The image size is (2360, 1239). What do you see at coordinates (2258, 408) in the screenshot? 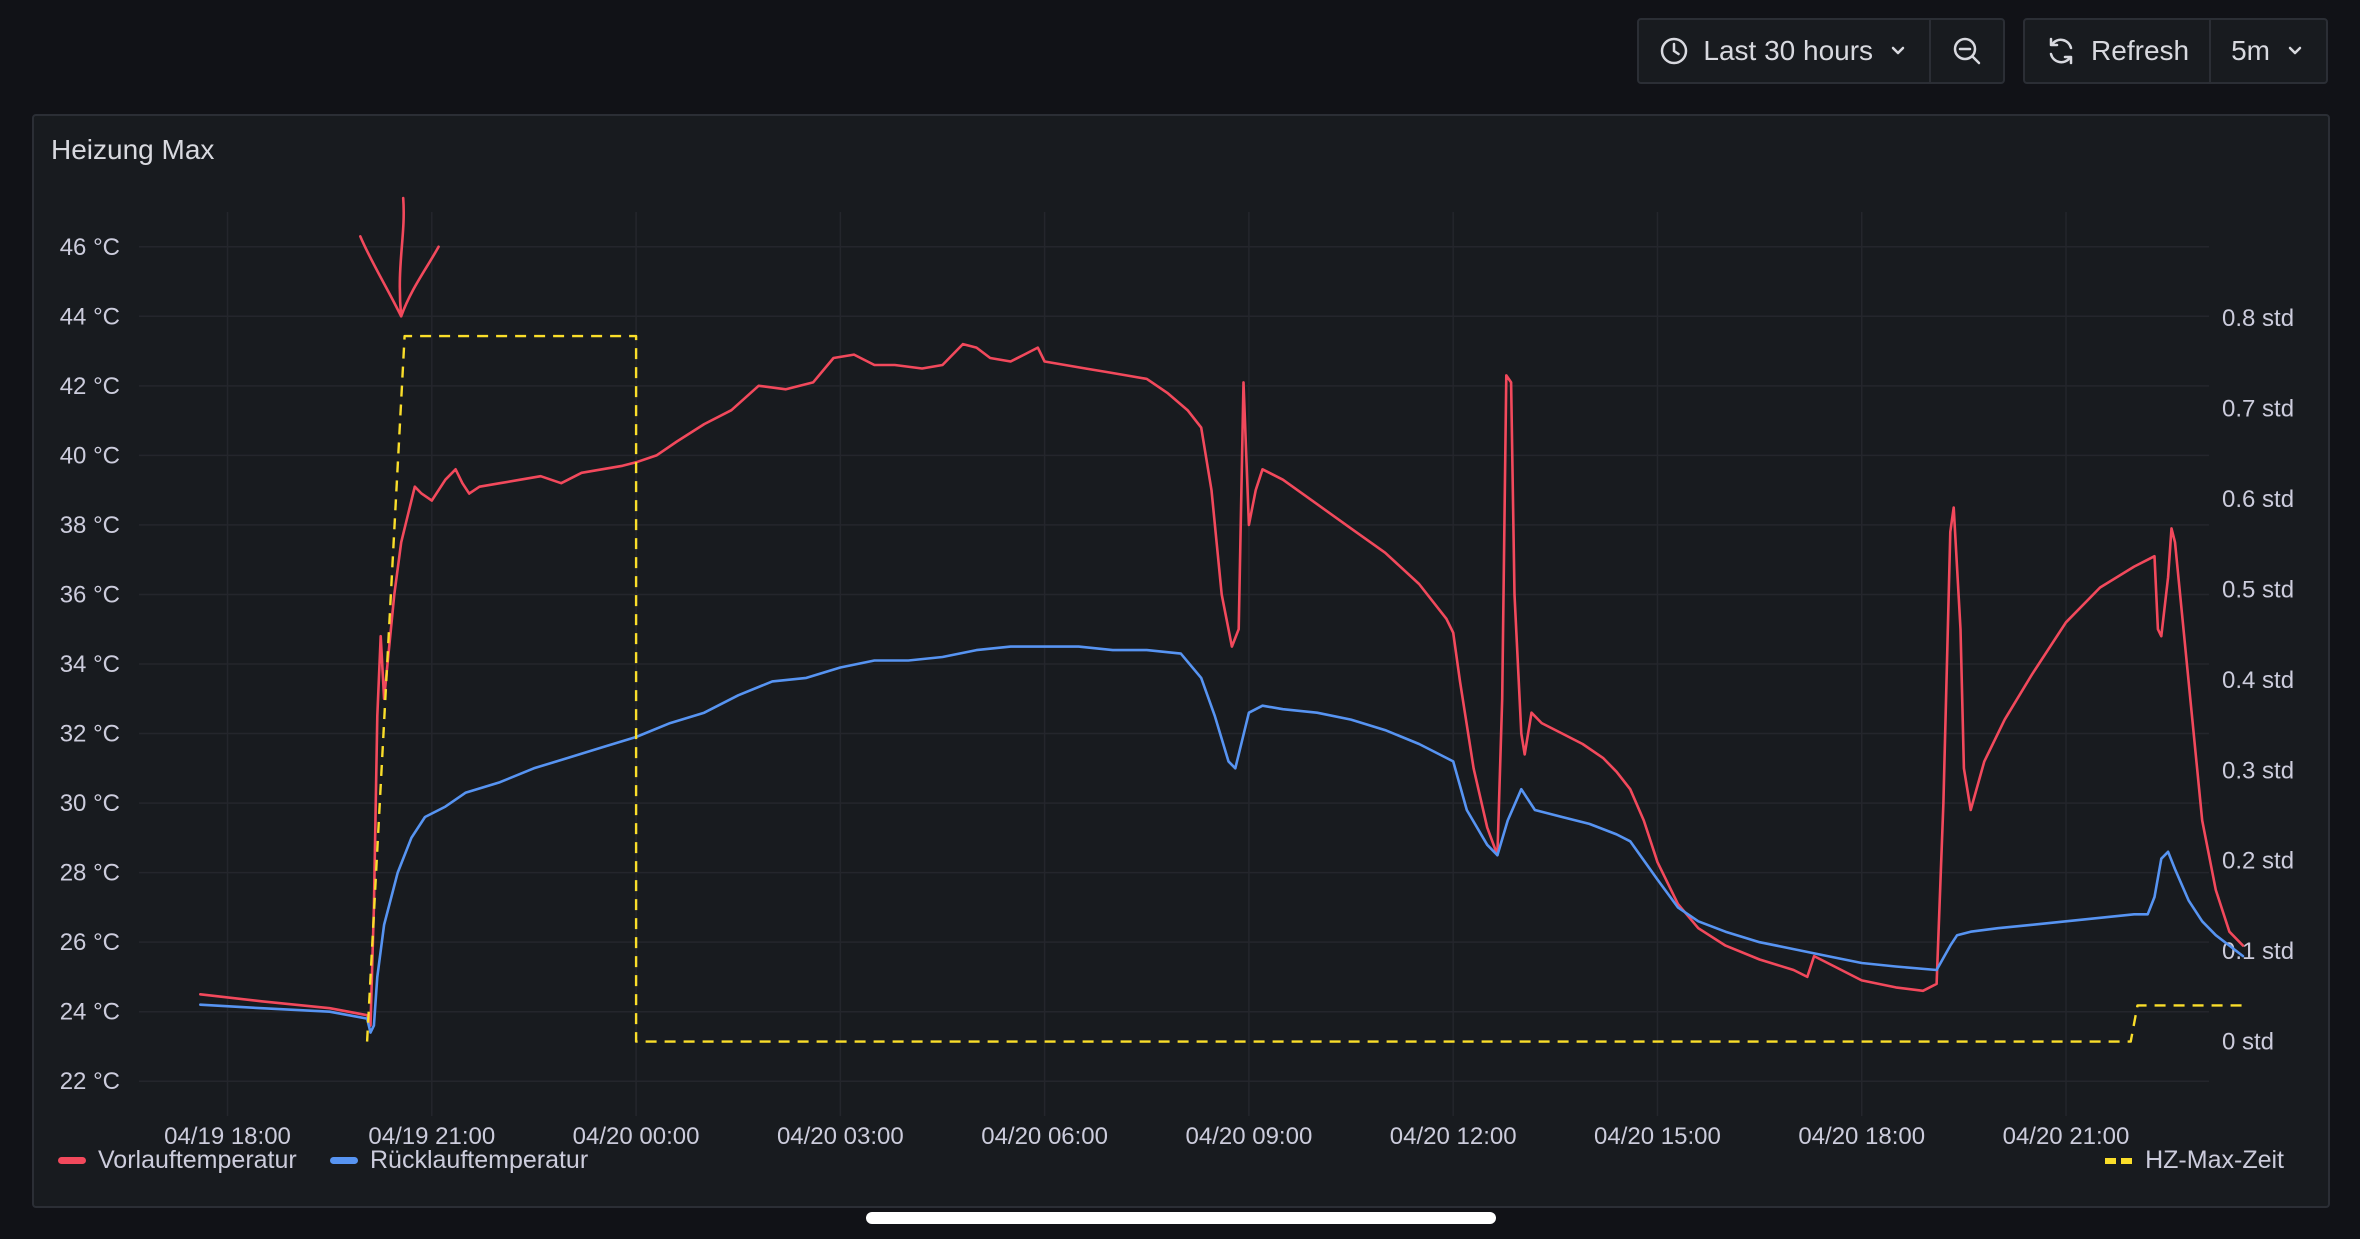
I see `y-right-tick-label: 0.7 std` at bounding box center [2258, 408].